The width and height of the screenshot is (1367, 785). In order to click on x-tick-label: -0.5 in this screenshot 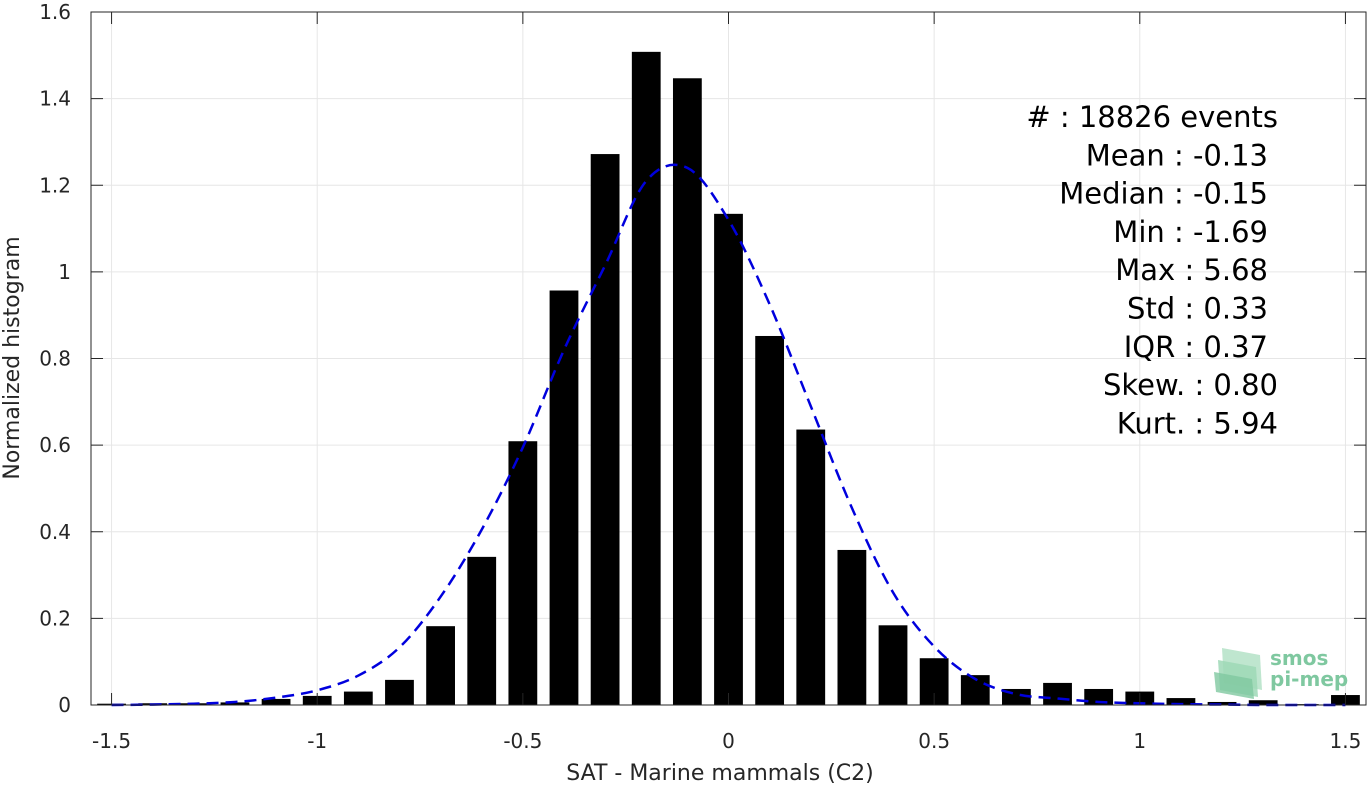, I will do `click(522, 741)`.